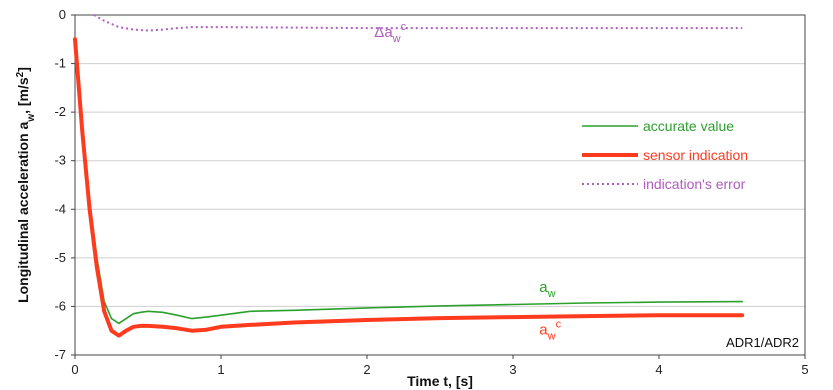 The height and width of the screenshot is (390, 833). Describe the element at coordinates (695, 155) in the screenshot. I see `legend-label: sensor indication` at that location.